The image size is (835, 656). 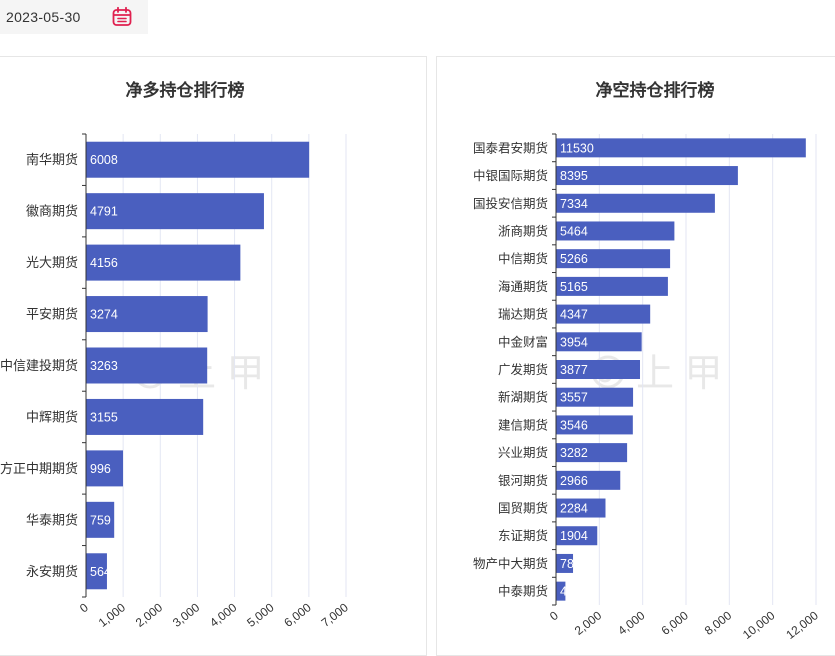 What do you see at coordinates (39, 468) in the screenshot?
I see `category-label: 方正中期期货` at bounding box center [39, 468].